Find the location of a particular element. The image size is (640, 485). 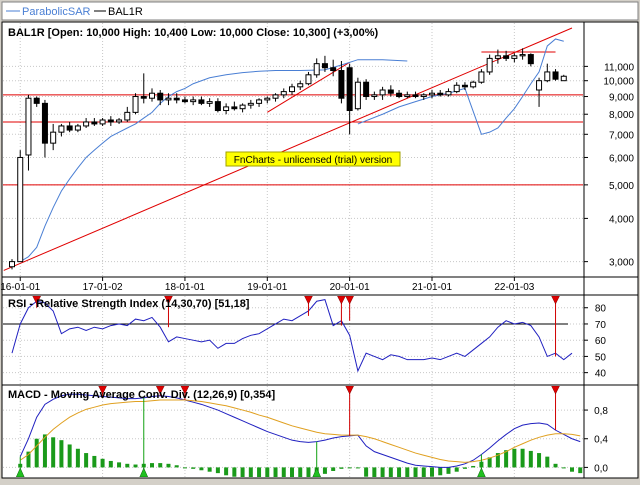

watermark-text: FnCharts - unlicensed (trial) version is located at coordinates (313, 160).